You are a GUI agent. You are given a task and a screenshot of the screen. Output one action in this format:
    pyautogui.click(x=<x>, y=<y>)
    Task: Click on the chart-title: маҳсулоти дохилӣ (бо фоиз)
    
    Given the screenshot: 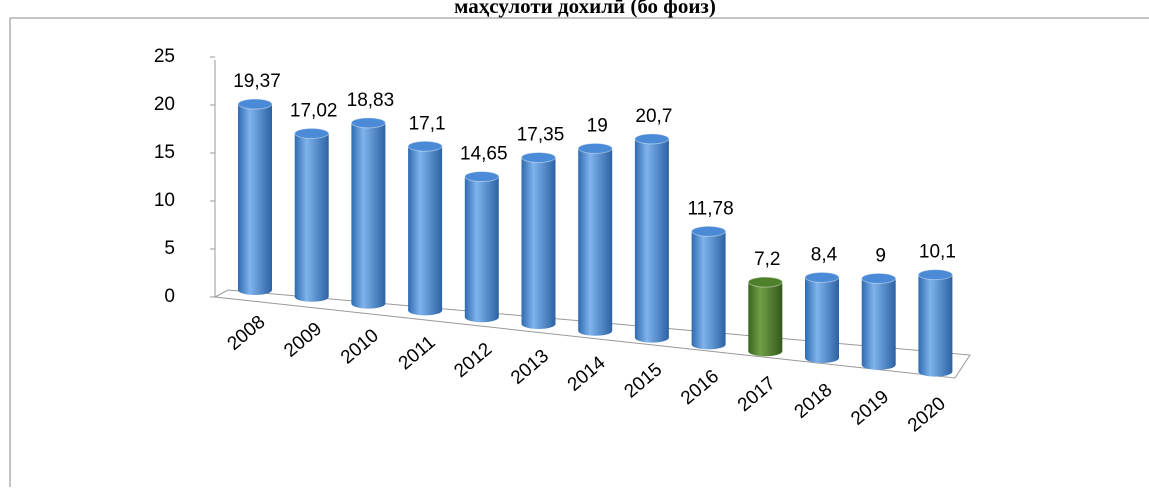 What is the action you would take?
    pyautogui.click(x=585, y=9)
    